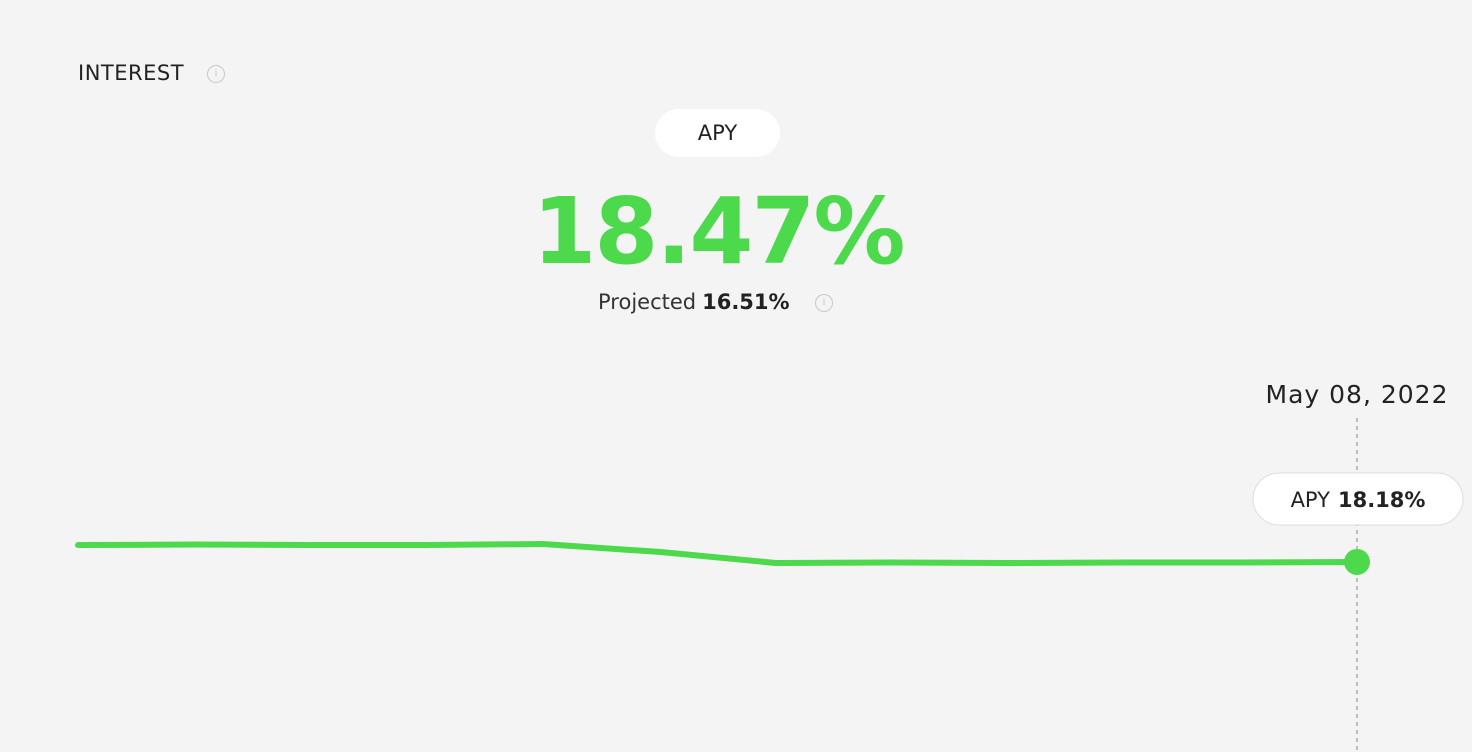 This screenshot has height=752, width=1472. Describe the element at coordinates (1357, 561) in the screenshot. I see `hover-dot` at that location.